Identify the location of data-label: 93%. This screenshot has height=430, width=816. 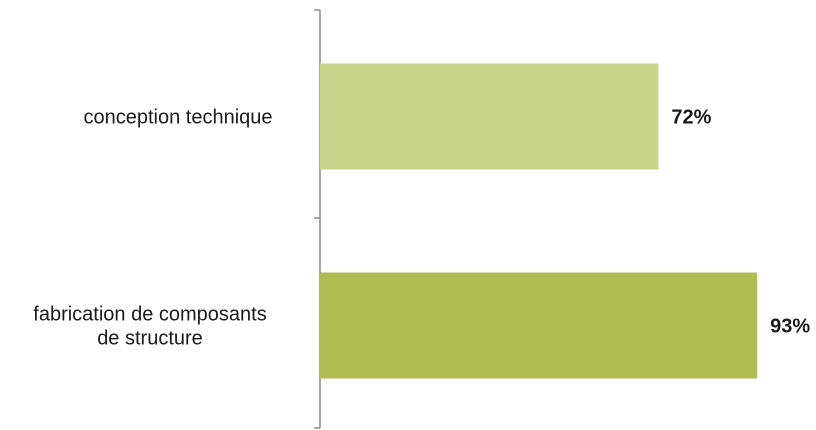
(790, 327).